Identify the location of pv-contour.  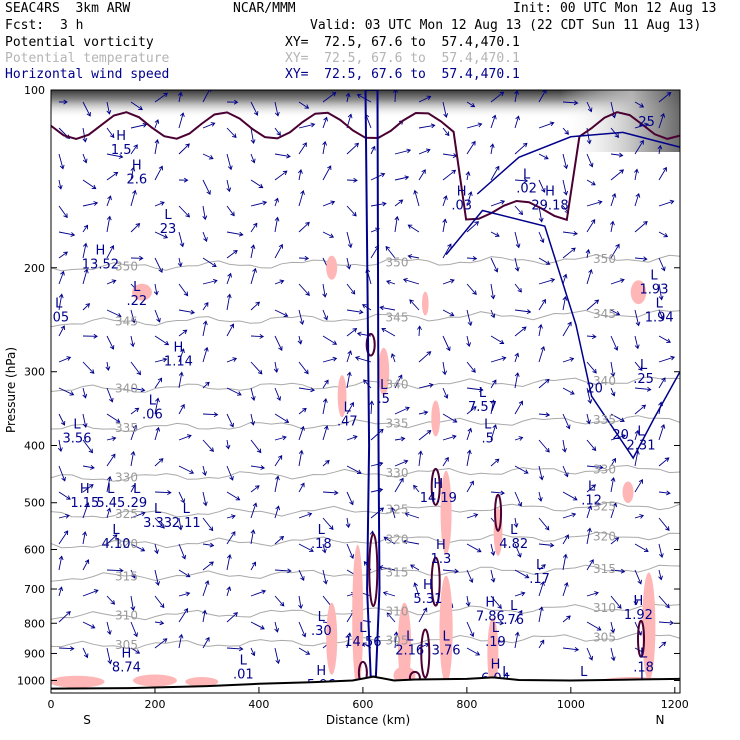
(641, 638).